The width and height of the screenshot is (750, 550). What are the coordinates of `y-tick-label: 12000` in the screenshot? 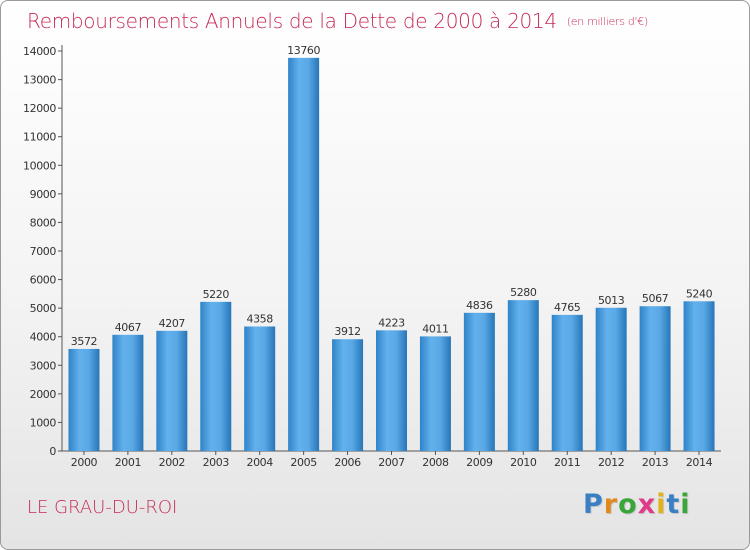 It's located at (39, 108).